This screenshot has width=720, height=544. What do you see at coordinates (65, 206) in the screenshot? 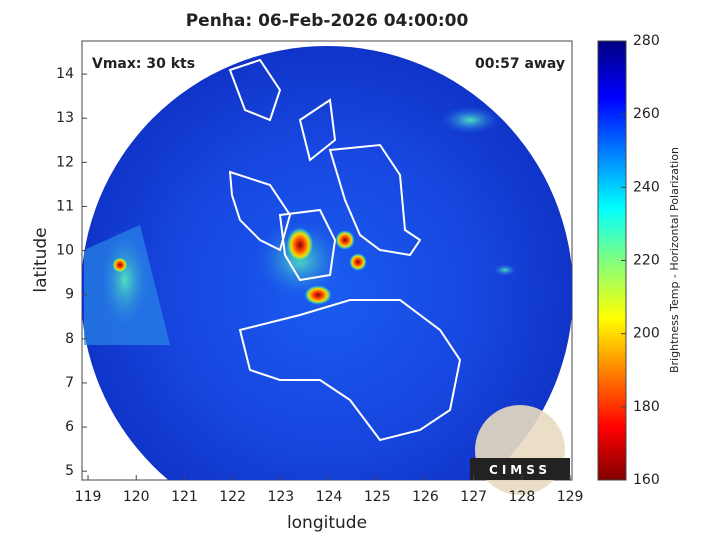
I see `y-tick-label: 11` at bounding box center [65, 206].